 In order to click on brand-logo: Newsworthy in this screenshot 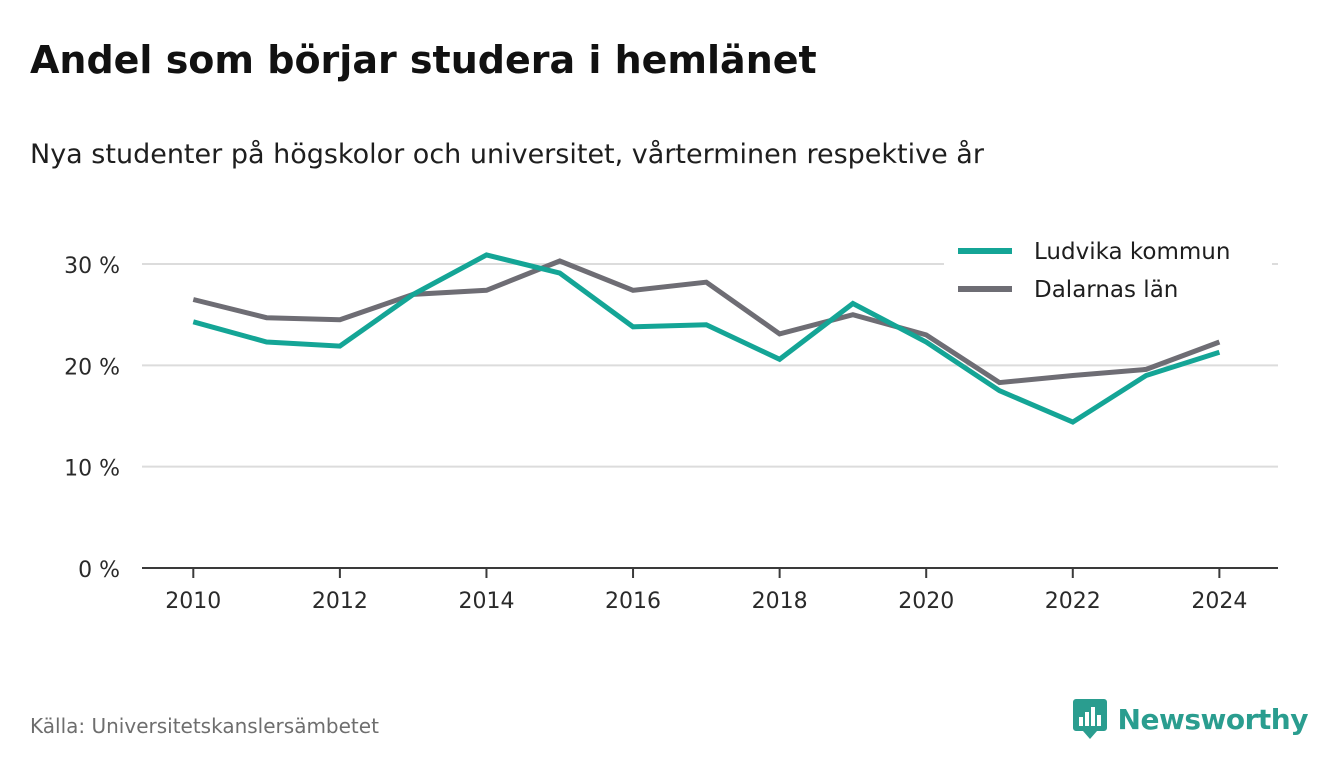, I will do `click(1190, 719)`.